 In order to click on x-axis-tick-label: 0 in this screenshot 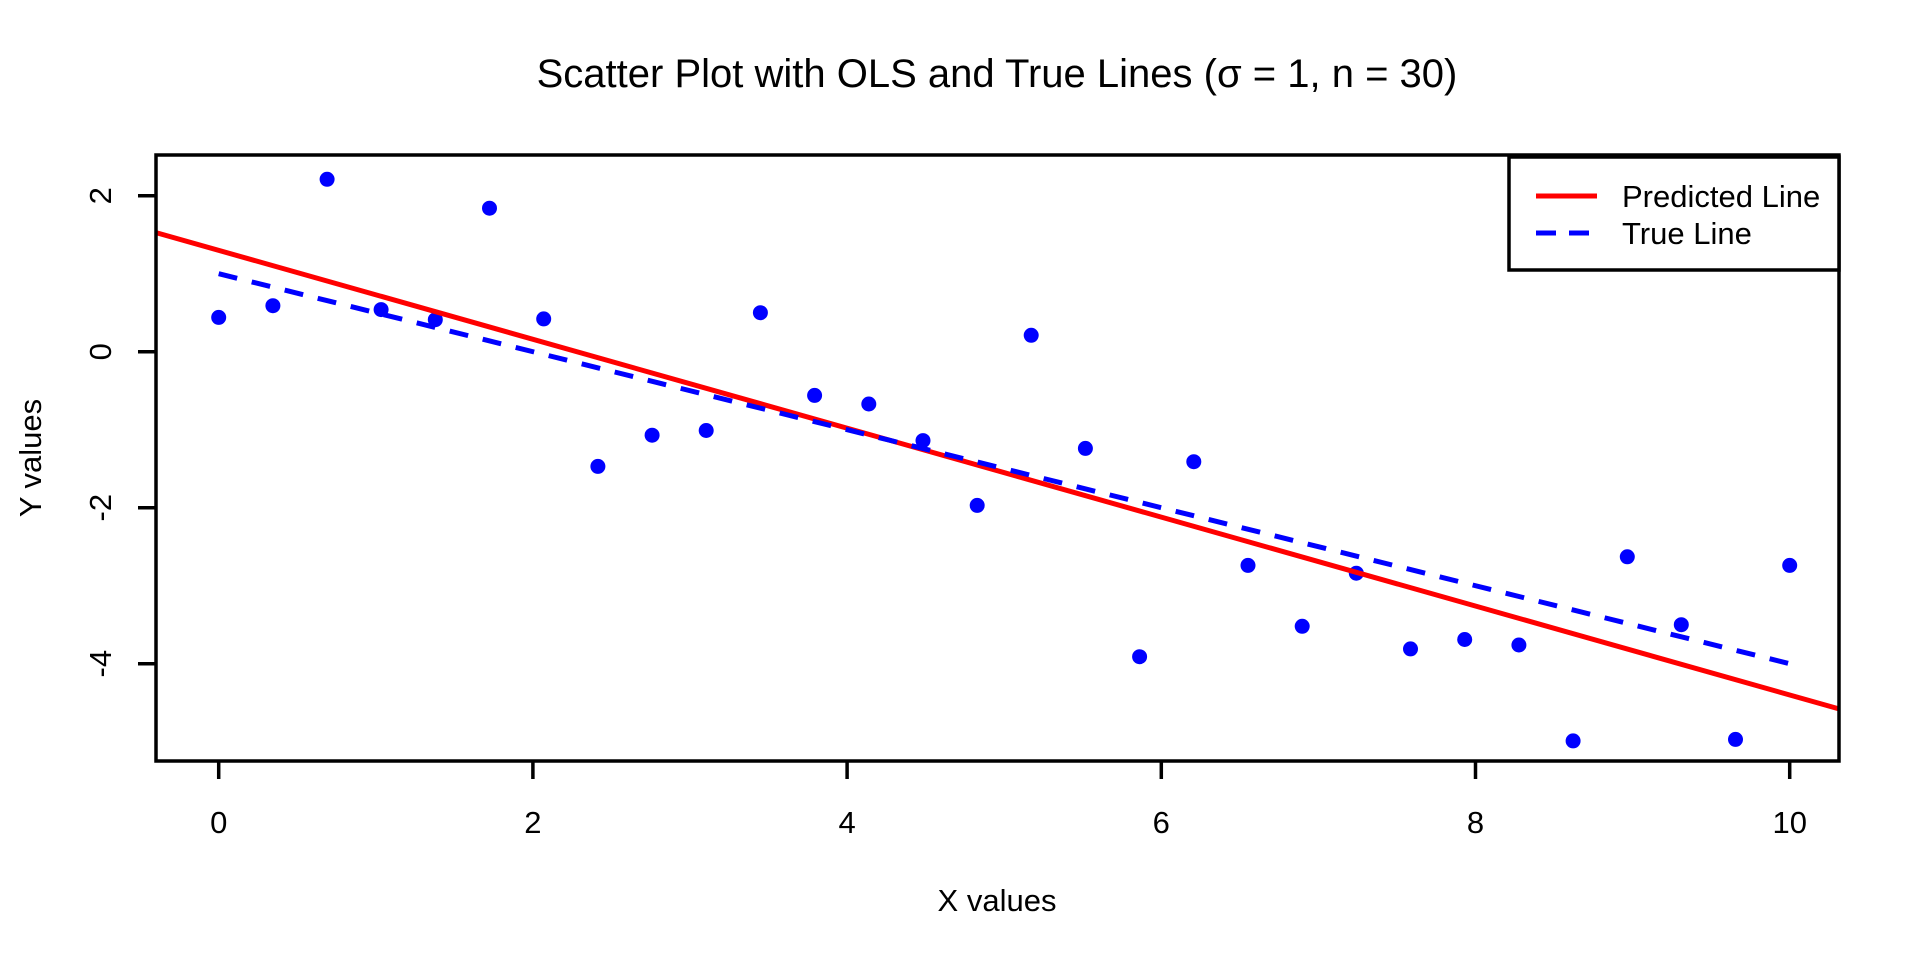, I will do `click(218, 822)`.